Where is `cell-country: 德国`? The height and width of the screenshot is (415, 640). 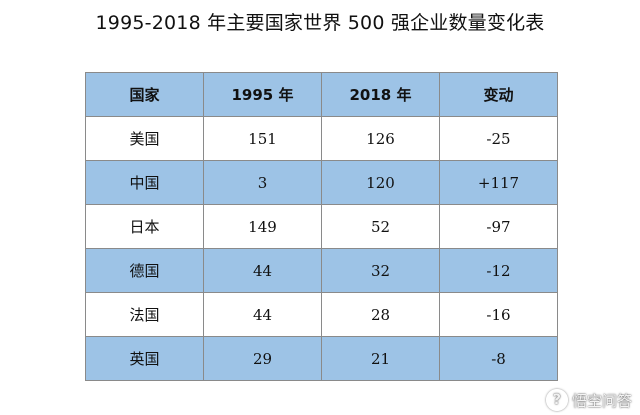
cell-country: 德国 is located at coordinates (144, 270).